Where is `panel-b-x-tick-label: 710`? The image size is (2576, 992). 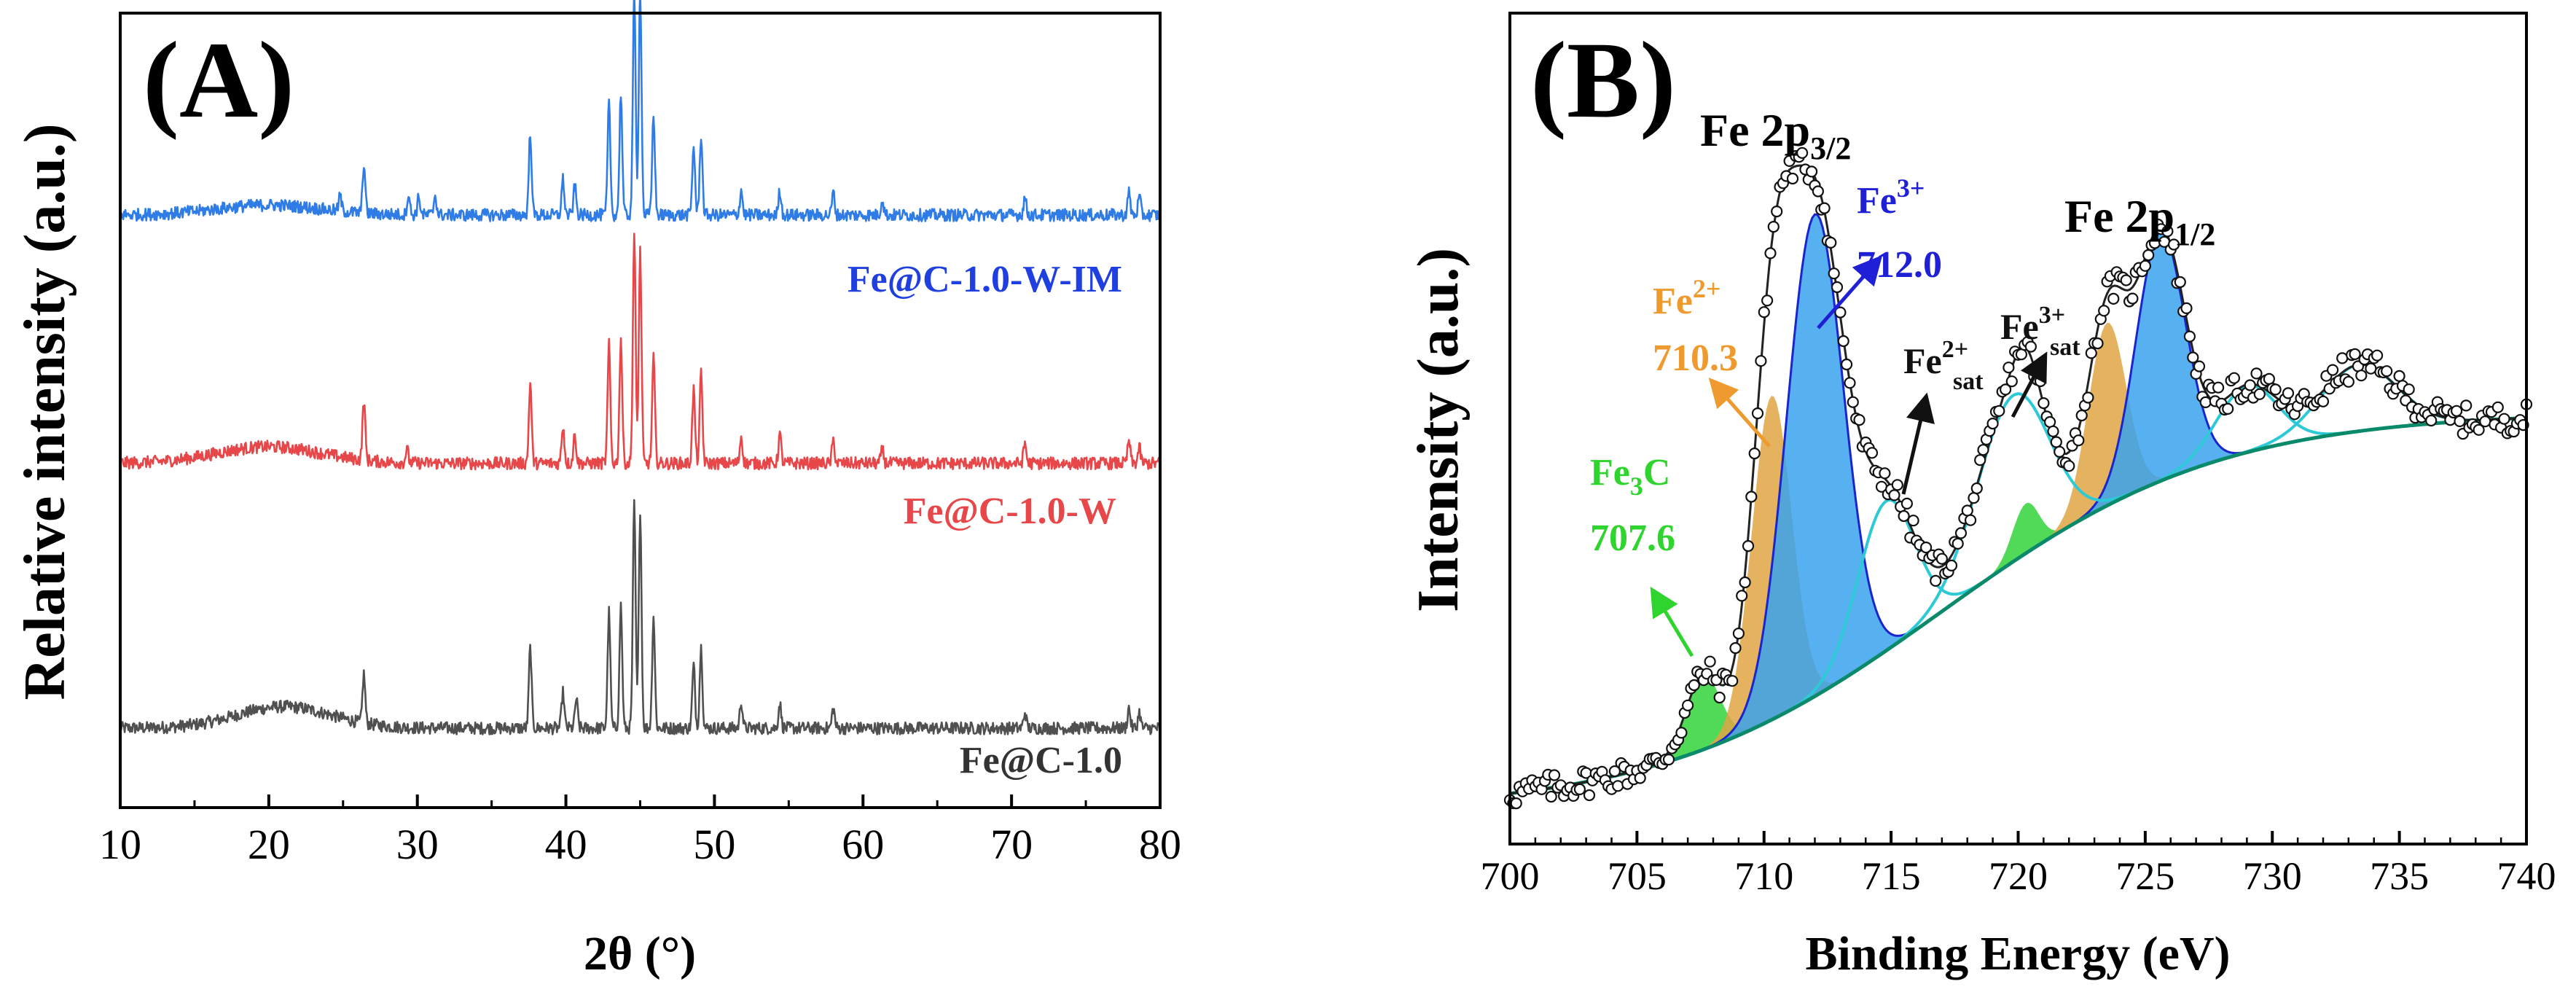
panel-b-x-tick-label: 710 is located at coordinates (1763, 876).